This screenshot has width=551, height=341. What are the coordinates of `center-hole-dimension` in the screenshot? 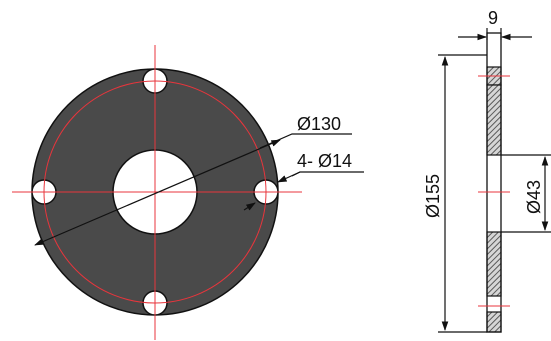 It's located at (526, 193).